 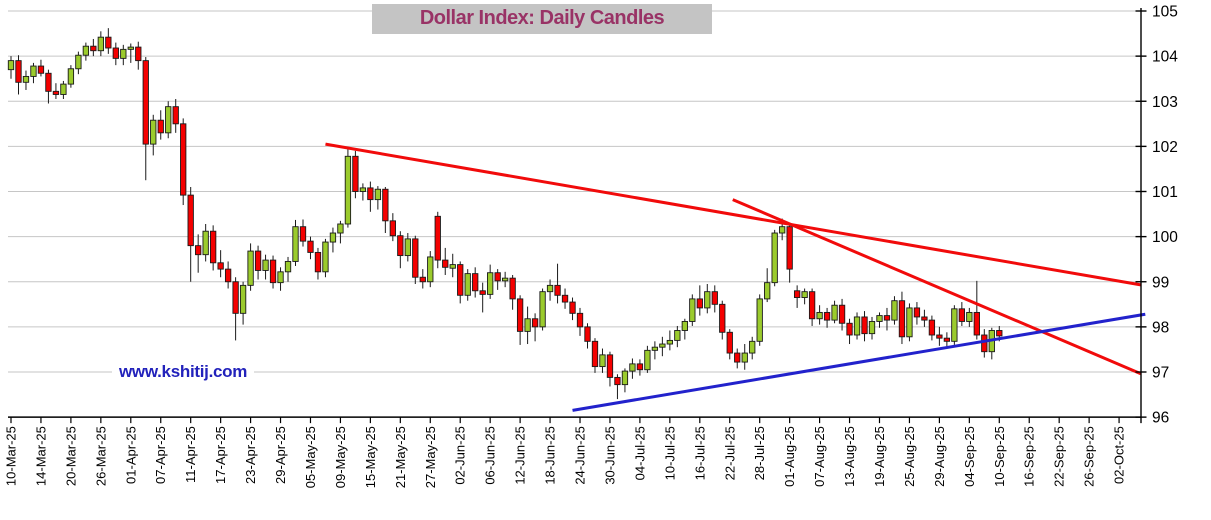 I want to click on svg-text: 97, so click(x=1160, y=373).